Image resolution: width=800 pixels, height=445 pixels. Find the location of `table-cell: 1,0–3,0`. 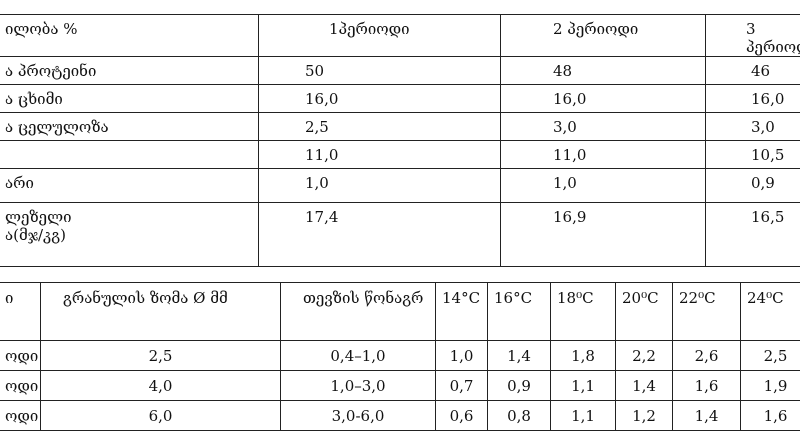

table-cell: 1,0–3,0 is located at coordinates (358, 385).